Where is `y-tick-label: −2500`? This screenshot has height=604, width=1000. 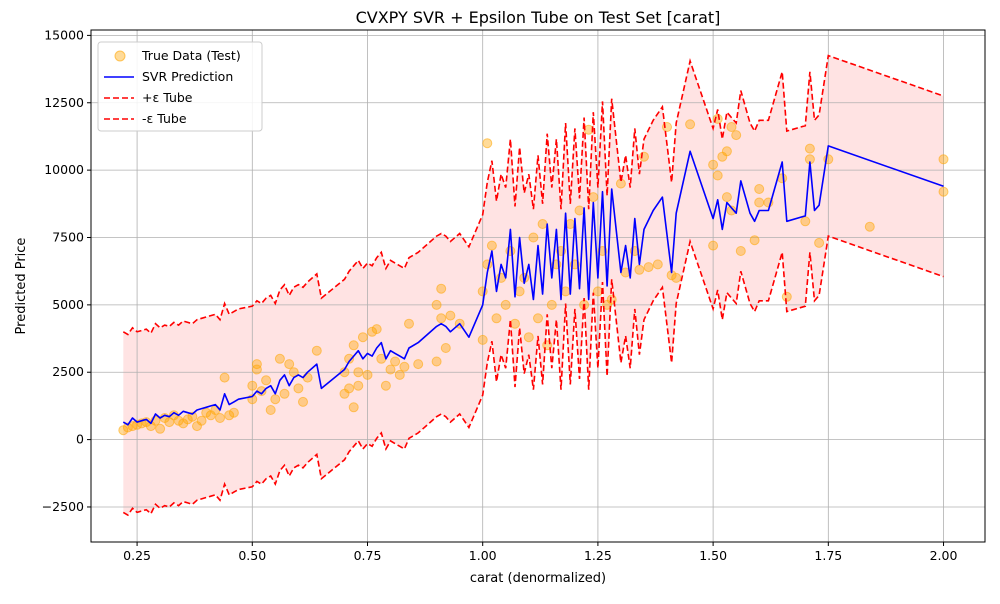
y-tick-label: −2500 is located at coordinates (63, 506).